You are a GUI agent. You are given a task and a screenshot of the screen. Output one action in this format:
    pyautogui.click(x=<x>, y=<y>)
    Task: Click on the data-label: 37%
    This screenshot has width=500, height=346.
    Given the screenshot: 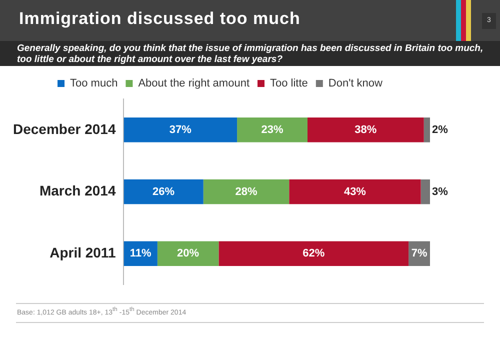 What is the action you would take?
    pyautogui.click(x=180, y=130)
    